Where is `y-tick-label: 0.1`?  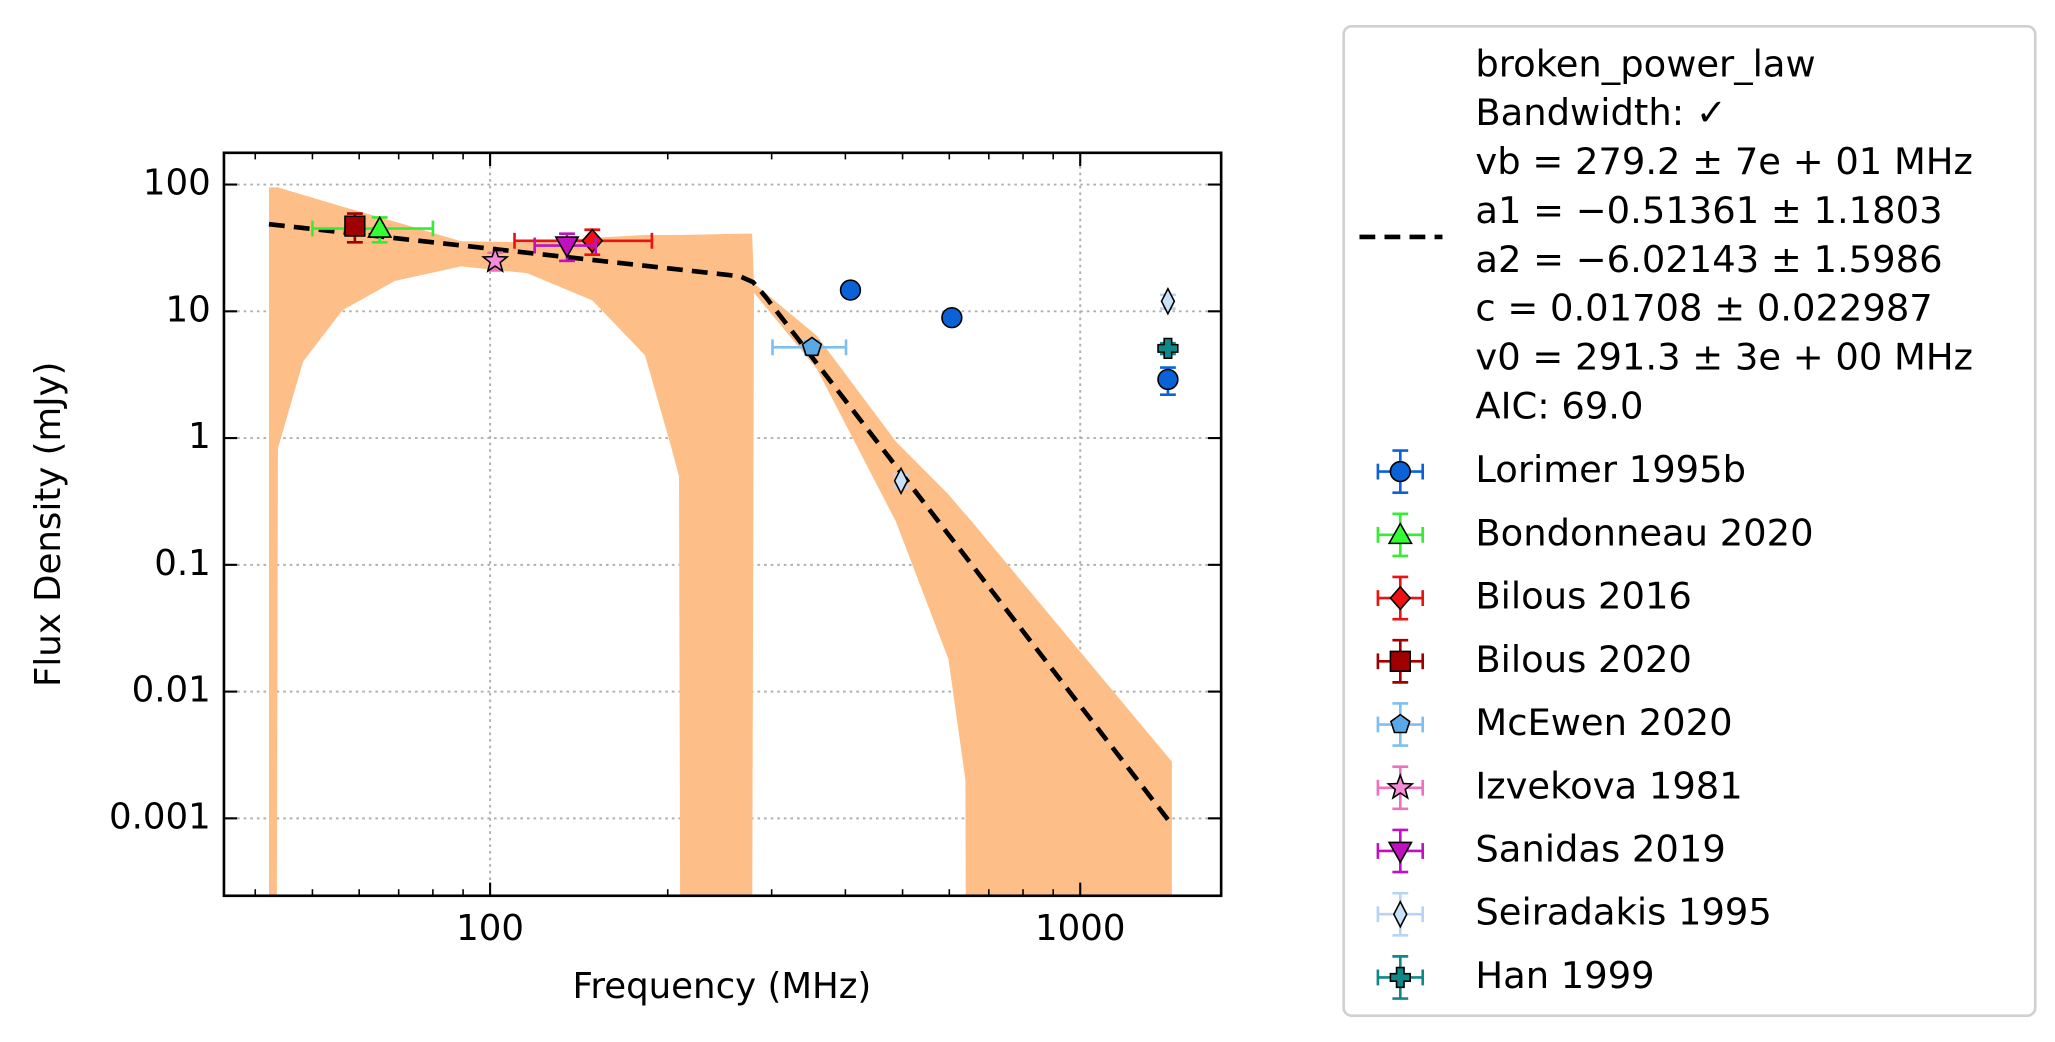 y-tick-label: 0.1 is located at coordinates (182, 563).